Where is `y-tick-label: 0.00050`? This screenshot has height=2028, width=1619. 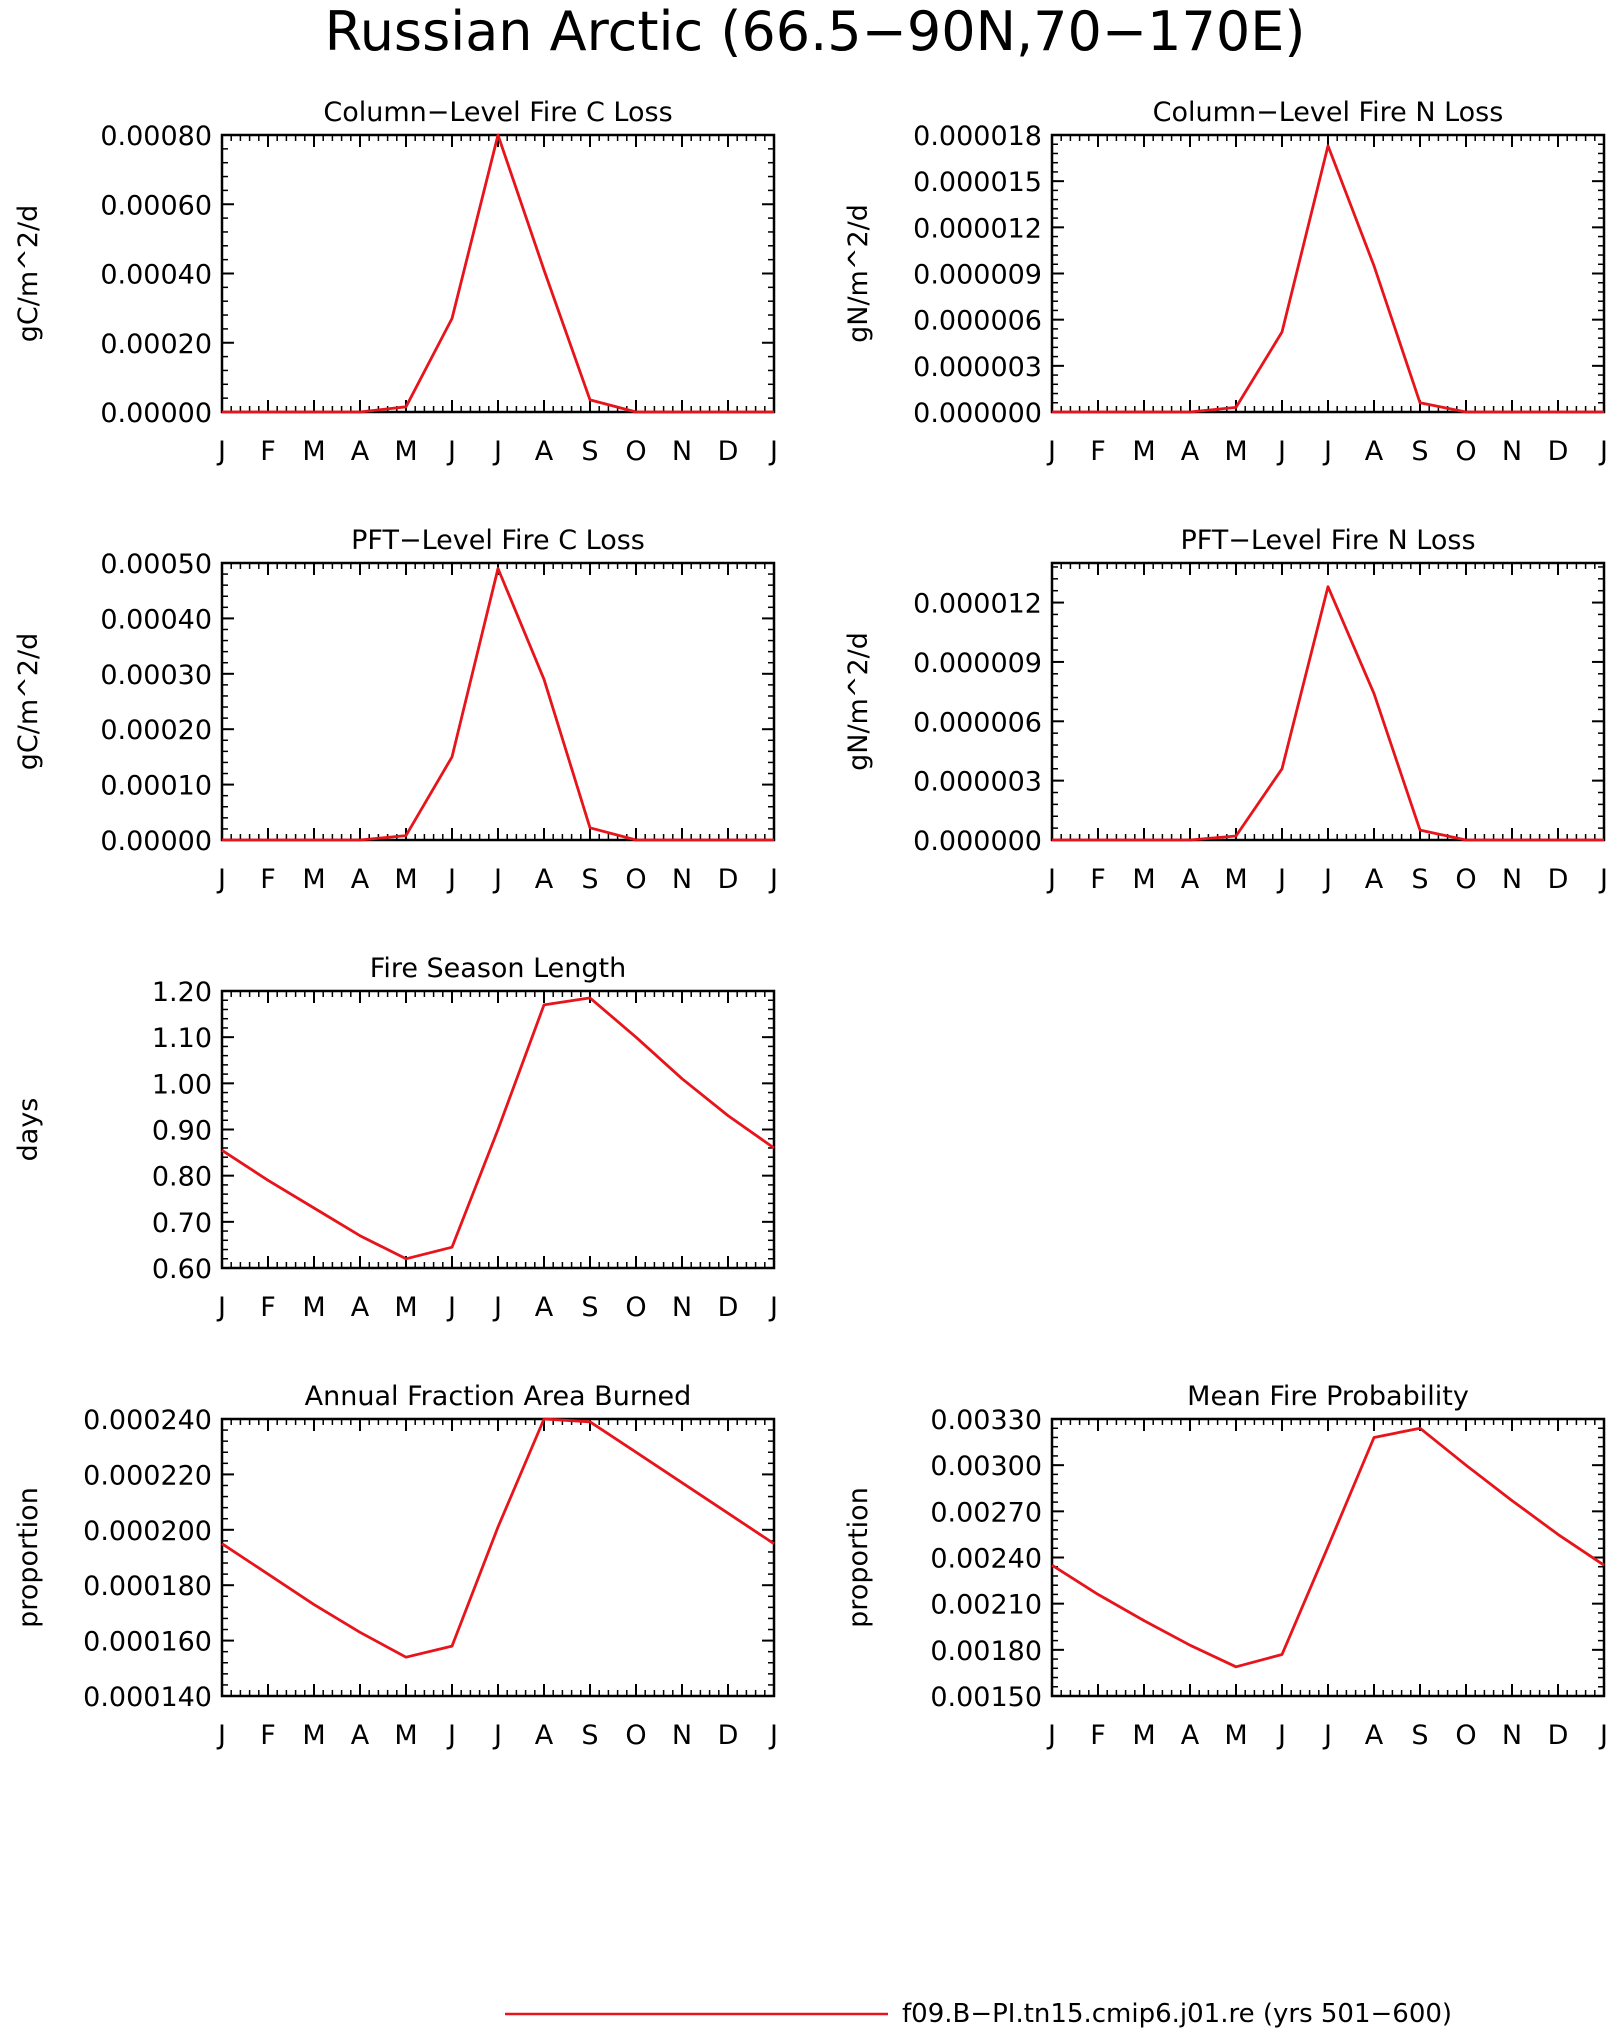
y-tick-label: 0.00050 is located at coordinates (156, 564).